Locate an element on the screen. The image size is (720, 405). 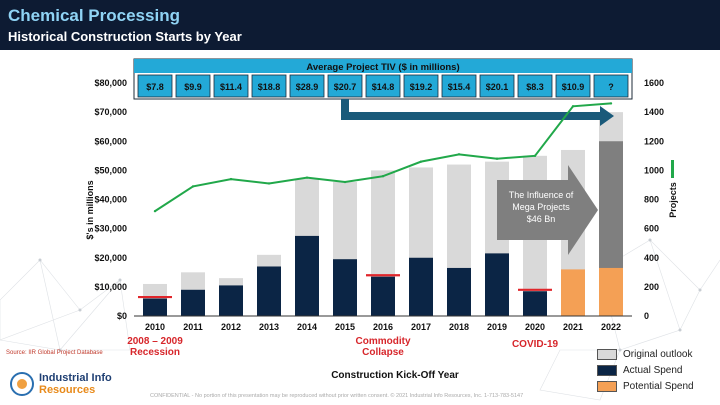
tiv-cell-2018 is located at coordinates (459, 86).